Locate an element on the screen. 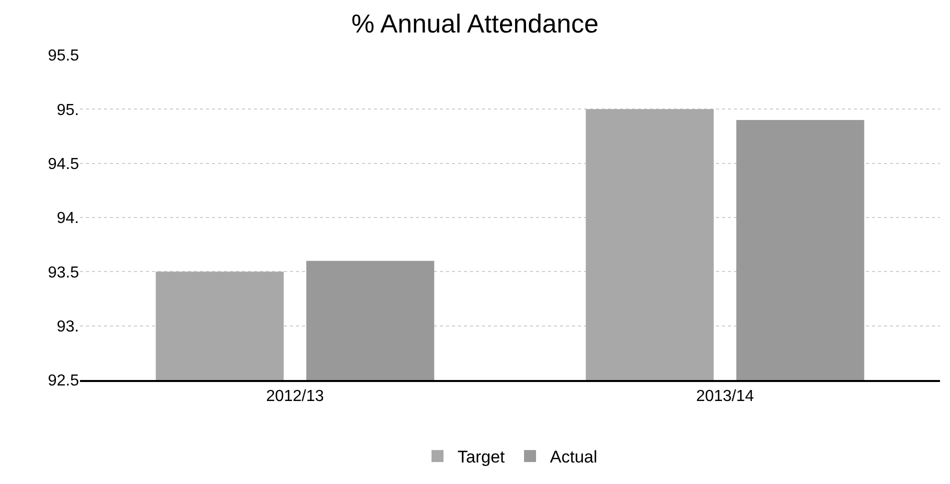 This screenshot has width=950, height=484. y-tick-label: 93.5 is located at coordinates (64, 273).